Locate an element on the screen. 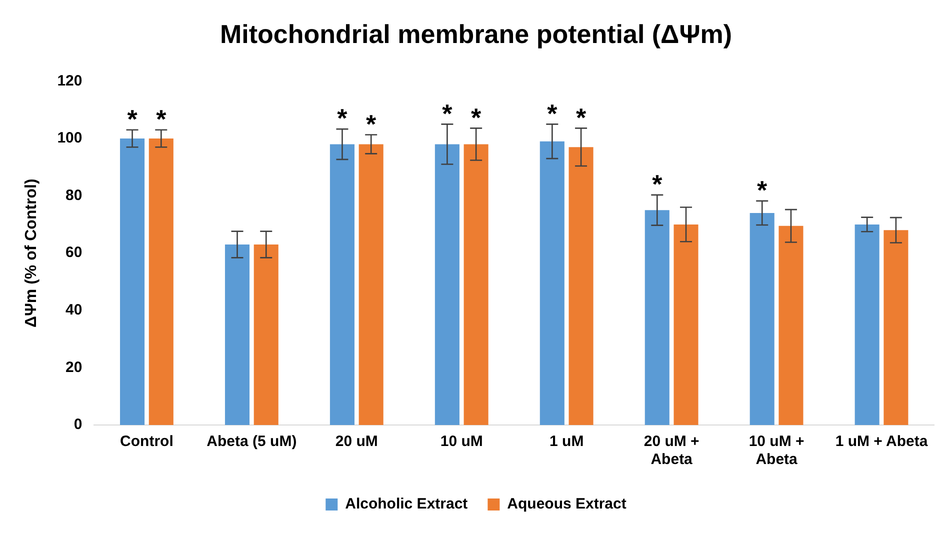 The width and height of the screenshot is (952, 535). legend-label: Aqueous Extract is located at coordinates (566, 504).